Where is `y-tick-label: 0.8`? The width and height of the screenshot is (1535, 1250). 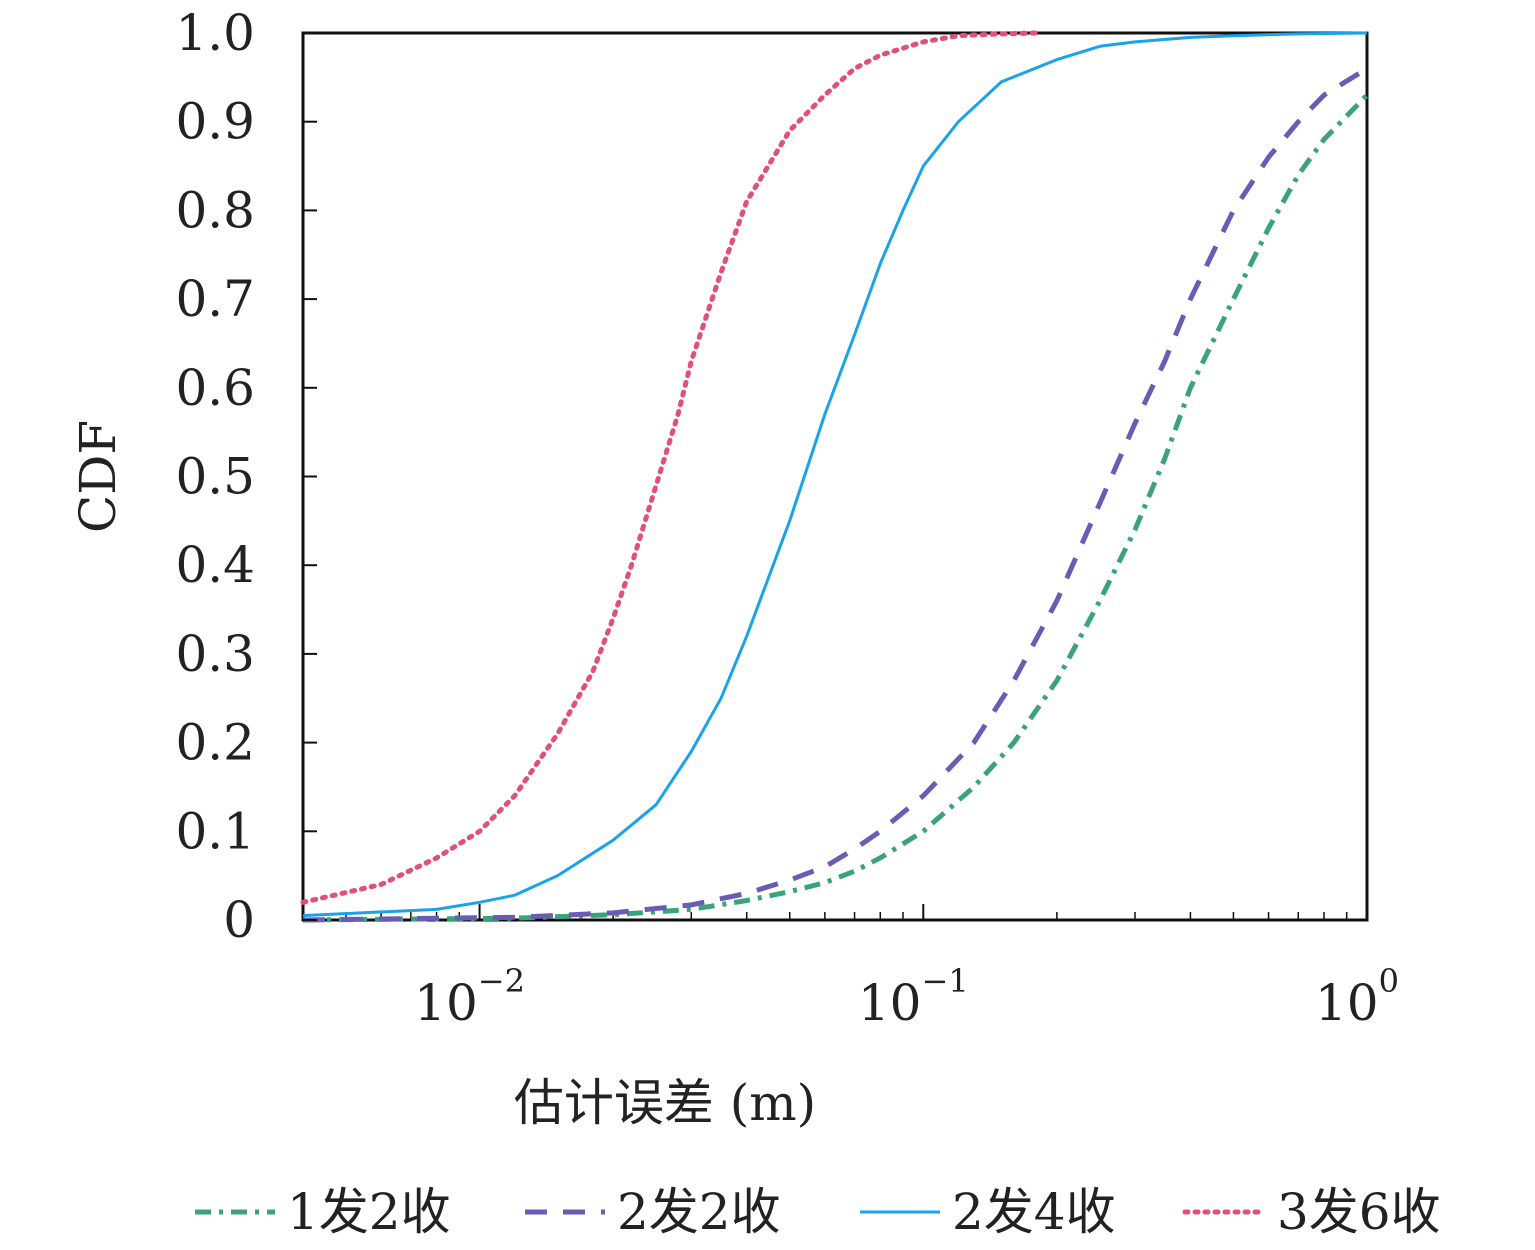 y-tick-label: 0.8 is located at coordinates (215, 210).